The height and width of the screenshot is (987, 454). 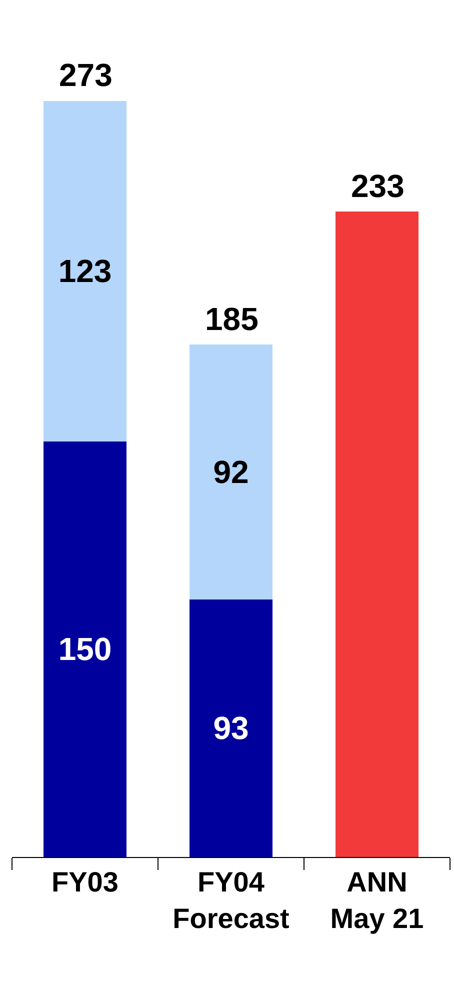 What do you see at coordinates (231, 900) in the screenshot?
I see `x-tick-label: FY04 Forecast` at bounding box center [231, 900].